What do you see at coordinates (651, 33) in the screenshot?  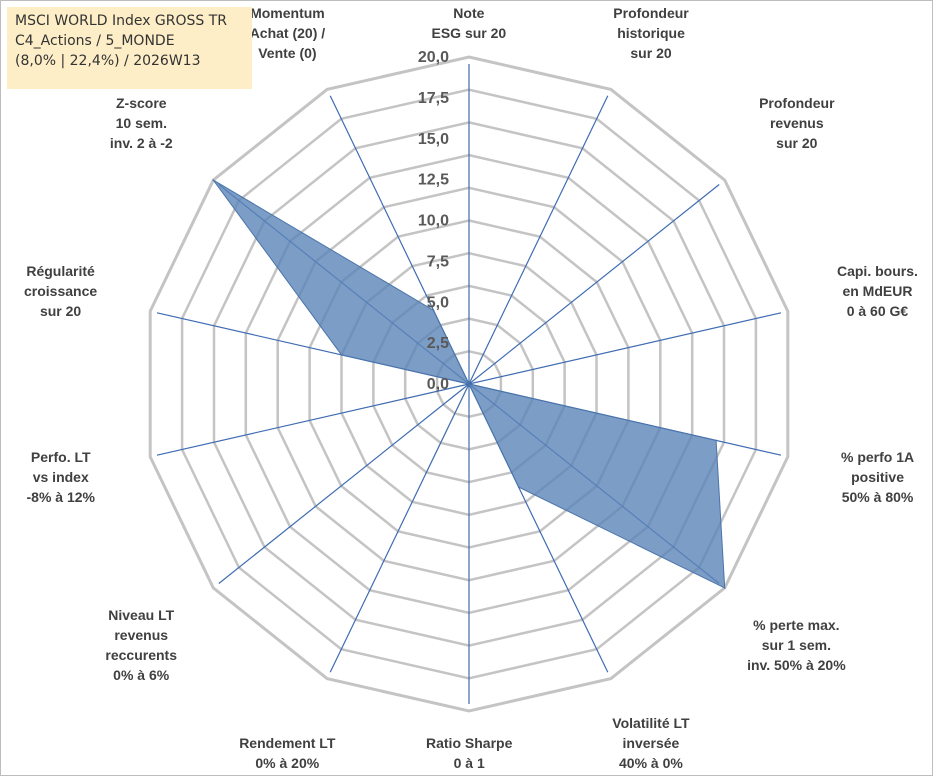 I see `axis-label: Profondeur historique sur 20` at bounding box center [651, 33].